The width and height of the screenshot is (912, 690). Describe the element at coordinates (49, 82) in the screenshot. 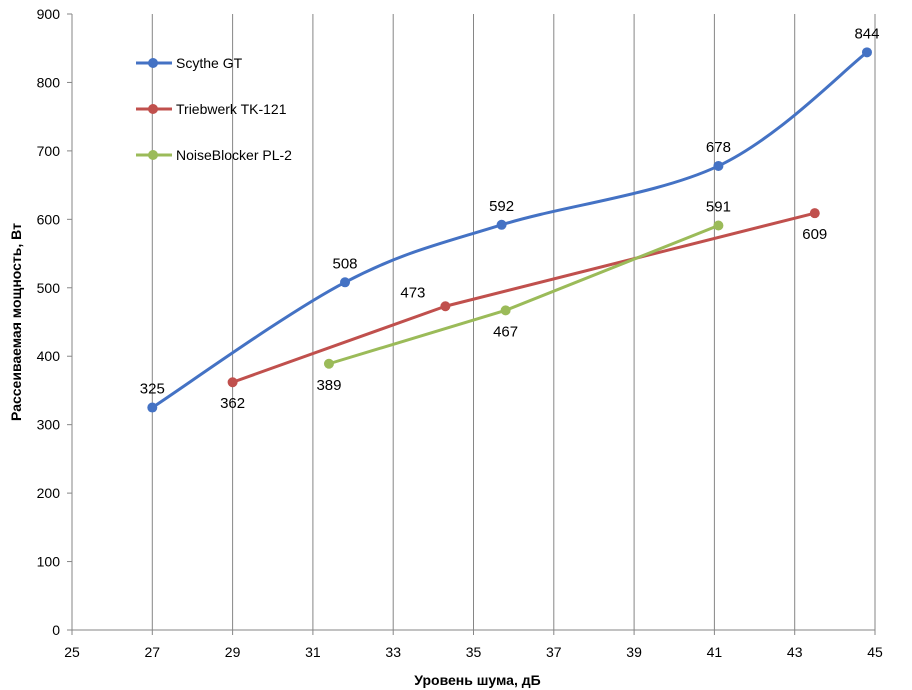

I see `y-tick-label: 800` at that location.